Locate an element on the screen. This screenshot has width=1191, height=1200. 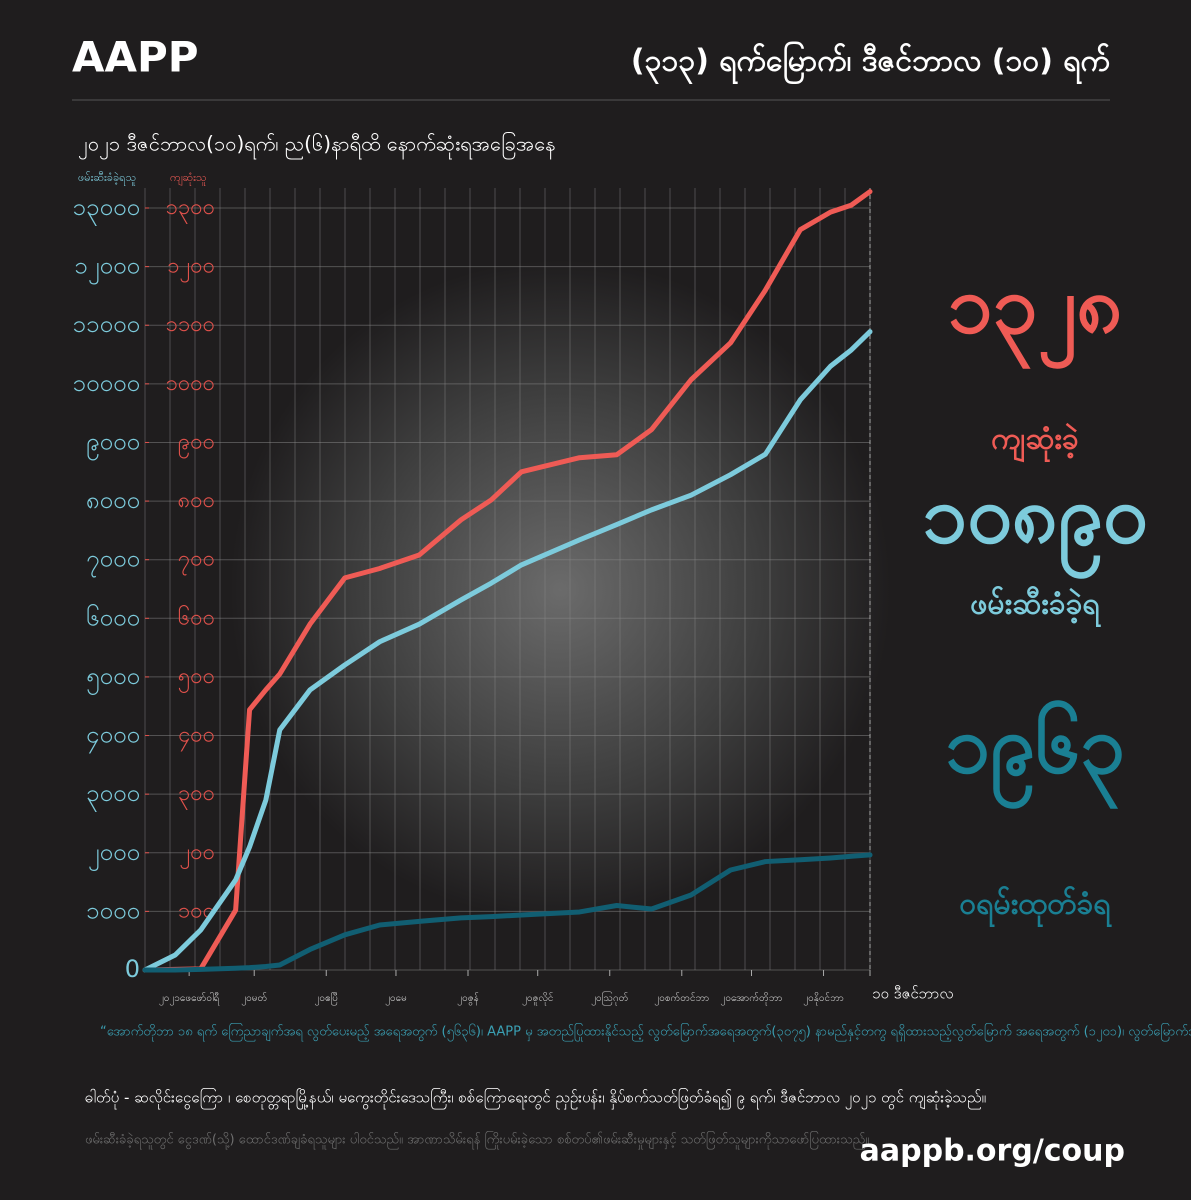
x-tick-label: ၂၀ဇွန် is located at coordinates (468, 998).